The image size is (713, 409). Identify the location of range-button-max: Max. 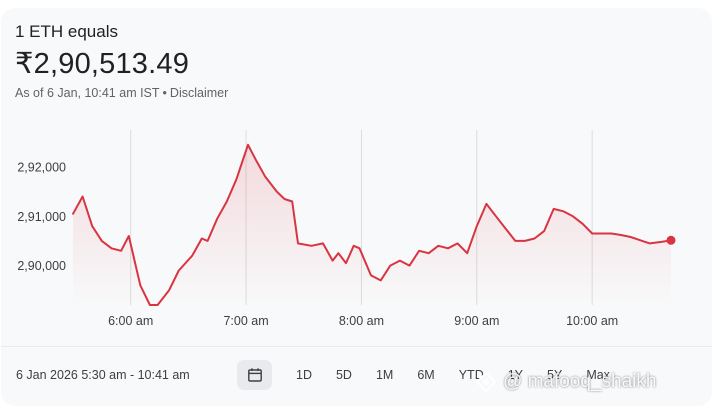
(598, 375).